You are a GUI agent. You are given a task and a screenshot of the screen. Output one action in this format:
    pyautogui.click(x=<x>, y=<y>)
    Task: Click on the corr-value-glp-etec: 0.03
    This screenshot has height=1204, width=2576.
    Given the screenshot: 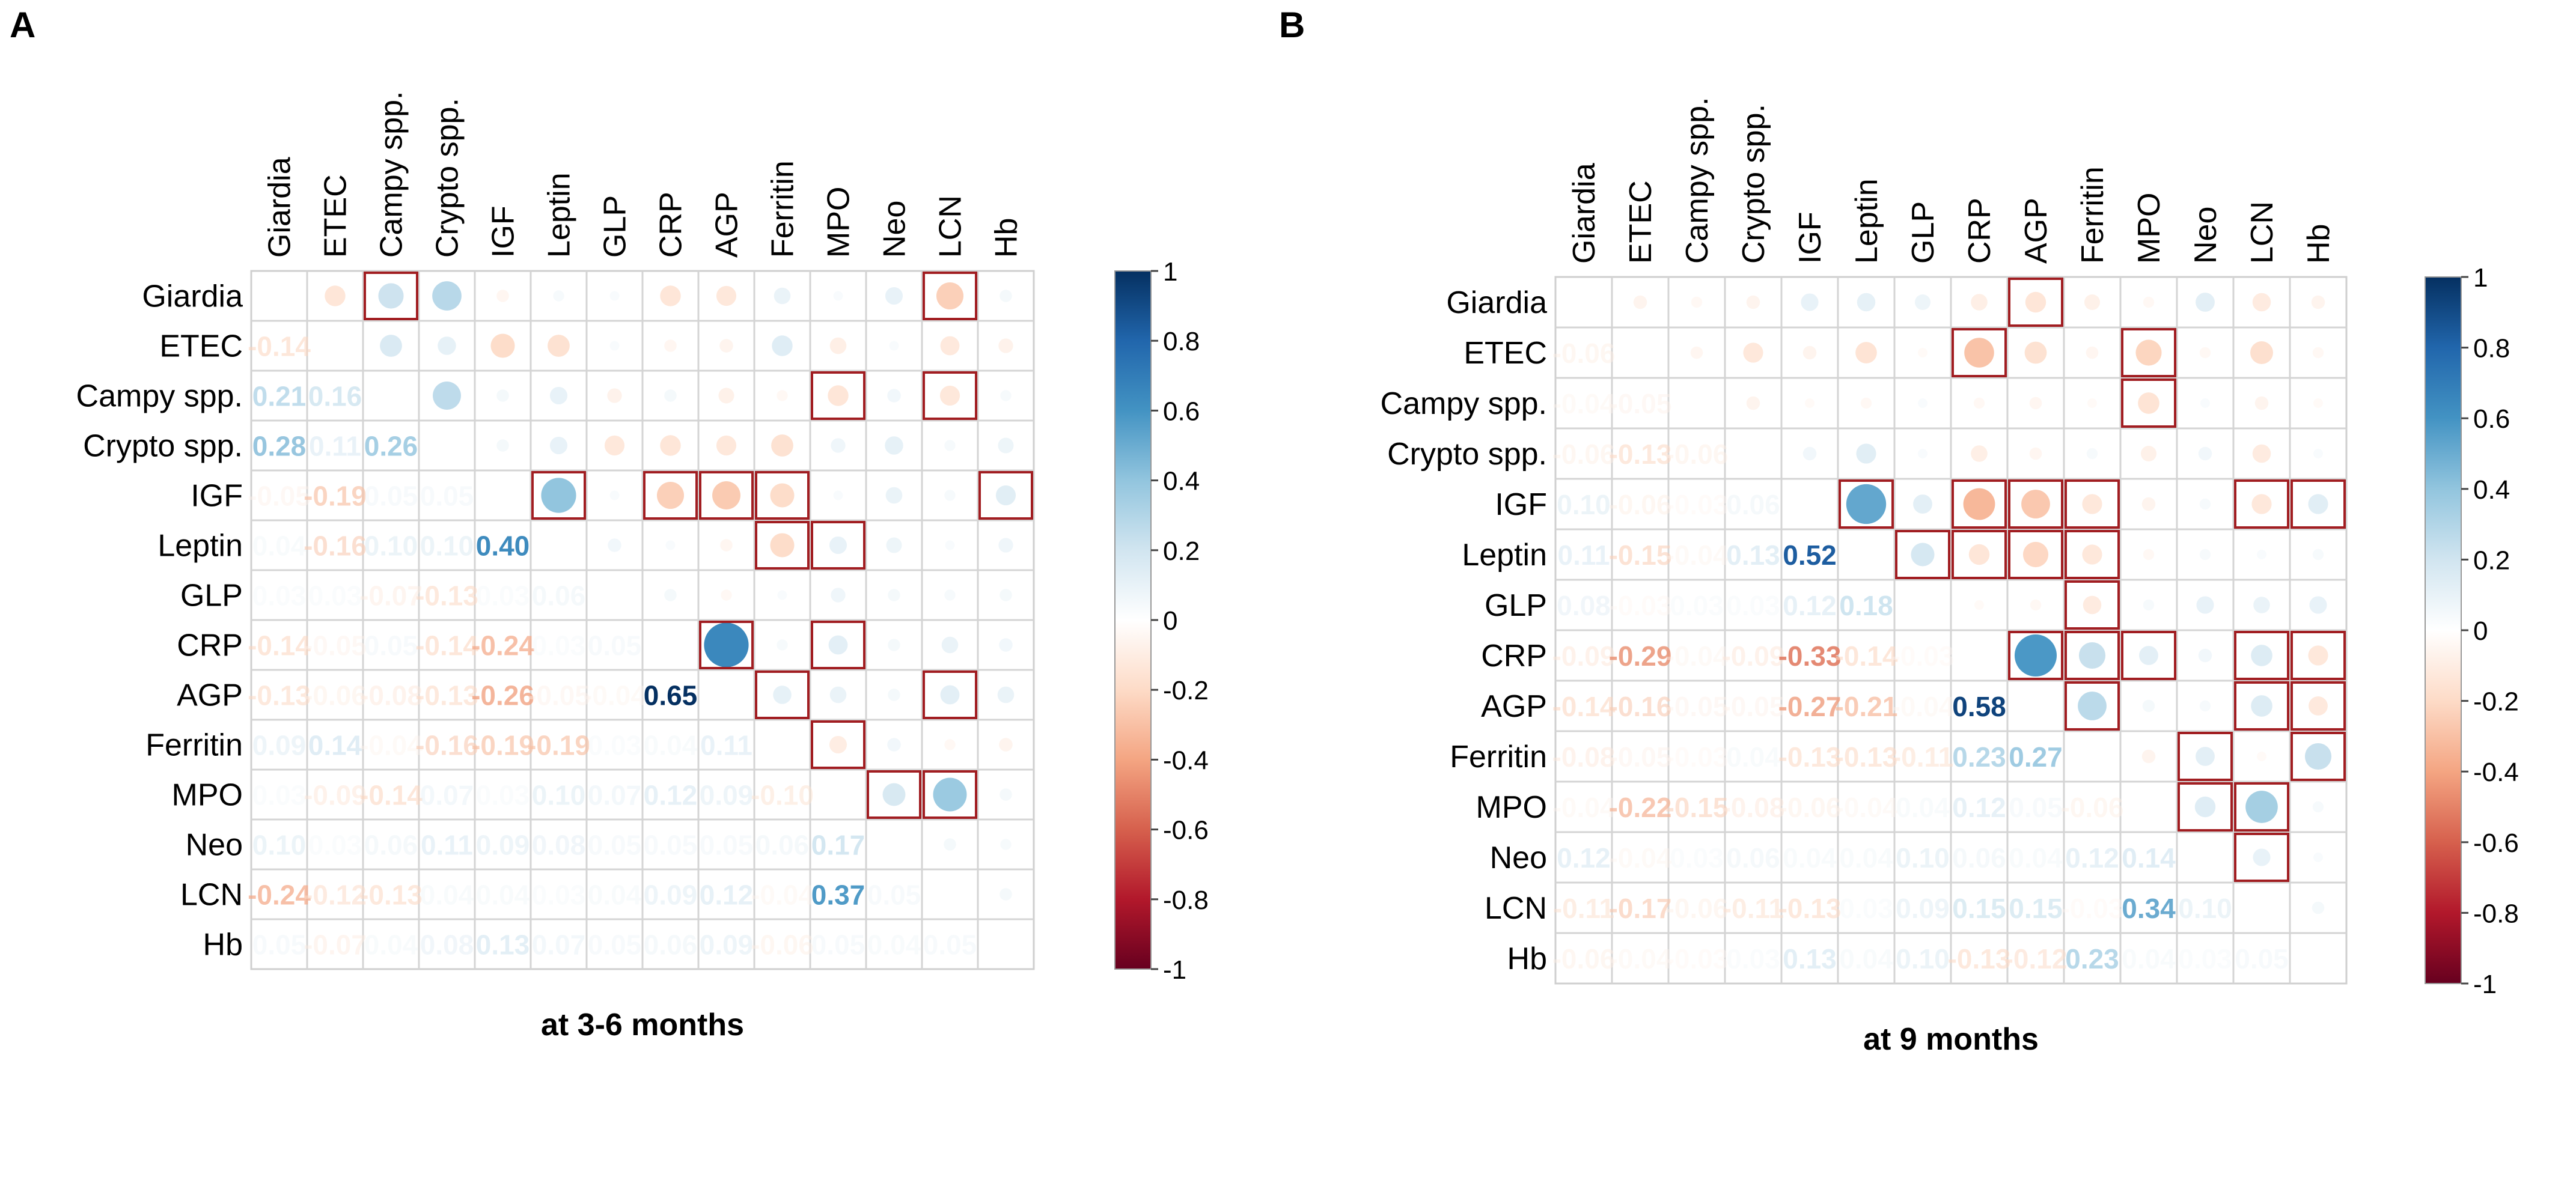 What is the action you would take?
    pyautogui.click(x=335, y=596)
    